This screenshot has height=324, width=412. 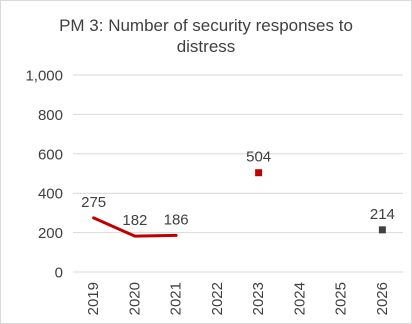 I want to click on y-tick-label: 600, so click(x=50, y=154).